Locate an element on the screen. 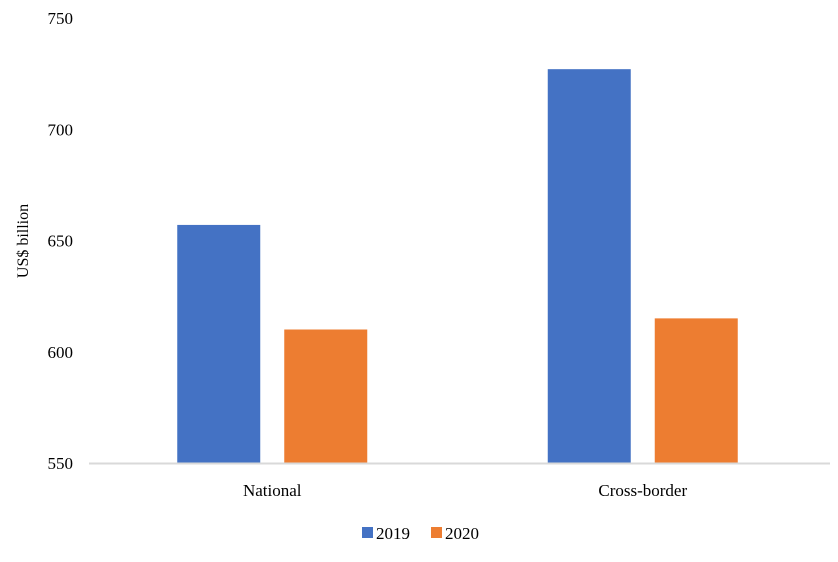  x-tick-label: Cross-border is located at coordinates (642, 490).